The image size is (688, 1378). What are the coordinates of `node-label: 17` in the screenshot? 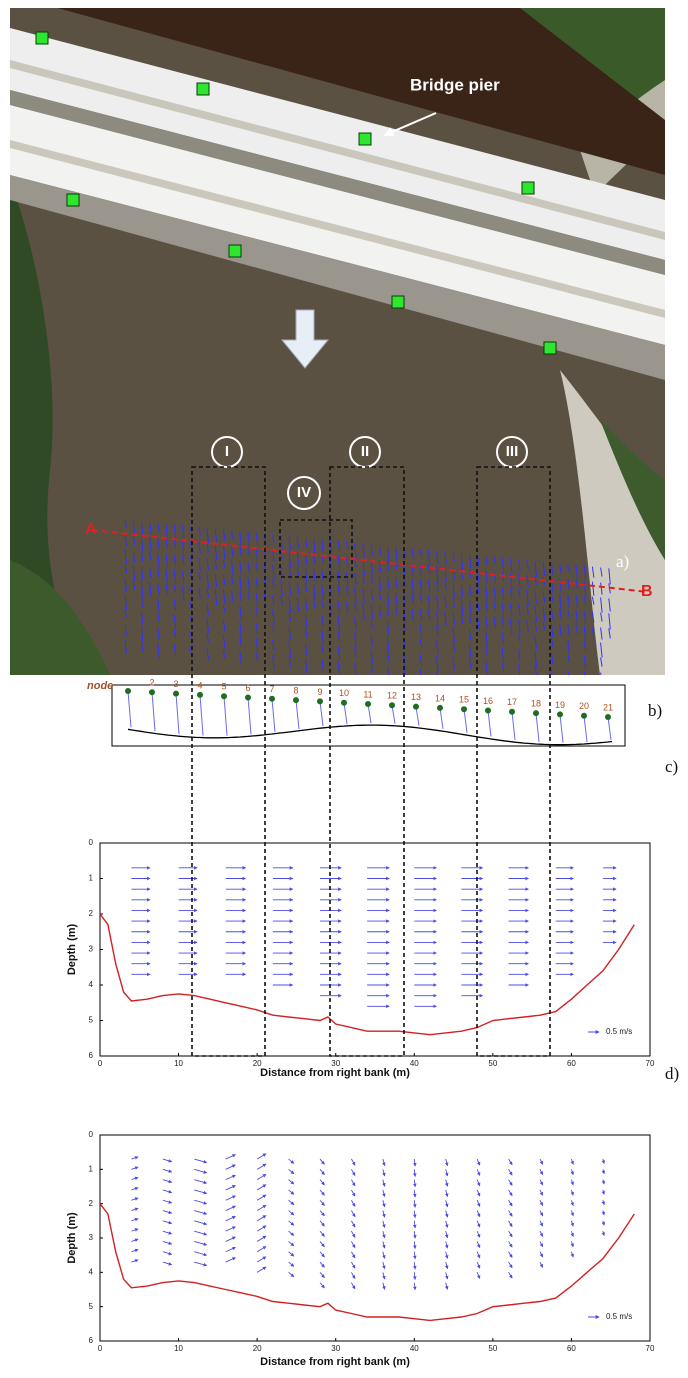 It's located at (512, 702).